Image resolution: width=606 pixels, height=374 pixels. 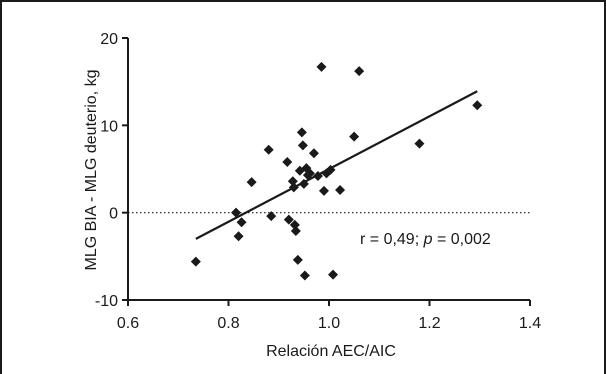 What do you see at coordinates (106, 301) in the screenshot?
I see `y-tick-label: -10` at bounding box center [106, 301].